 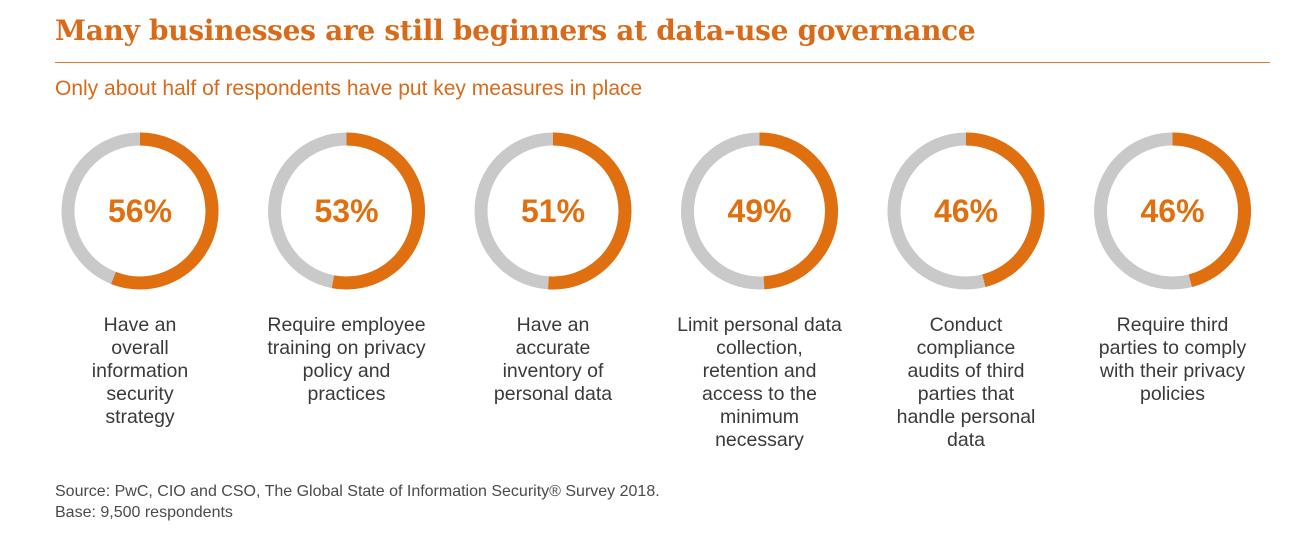 I want to click on donut-value-label: 49%, so click(x=759, y=211).